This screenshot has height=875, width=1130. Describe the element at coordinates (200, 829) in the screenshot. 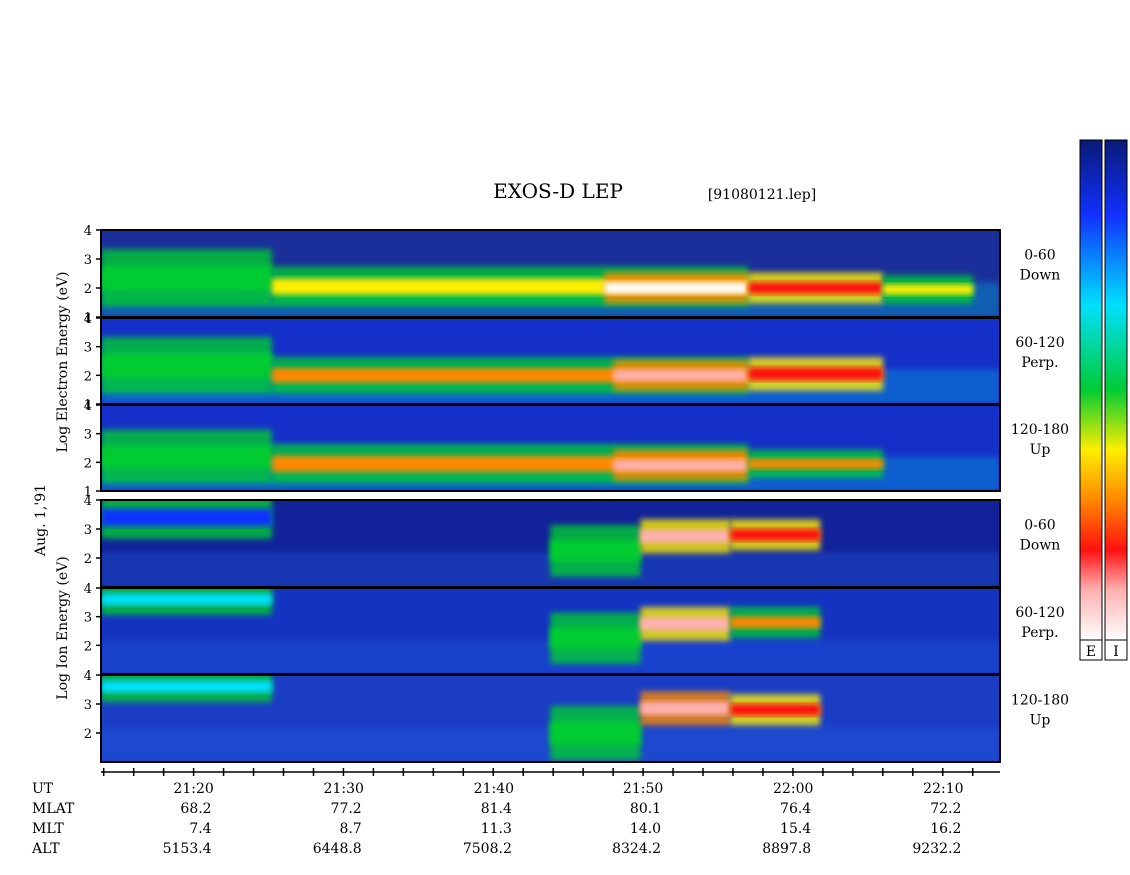

I see `time-value-mlt: 7.4` at that location.